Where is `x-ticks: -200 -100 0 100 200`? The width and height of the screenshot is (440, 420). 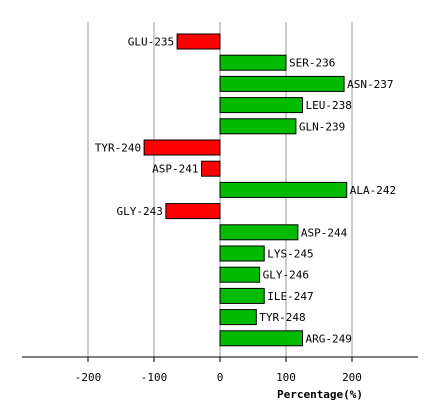
x-ticks: -200 -100 0 100 200 is located at coordinates (218, 370).